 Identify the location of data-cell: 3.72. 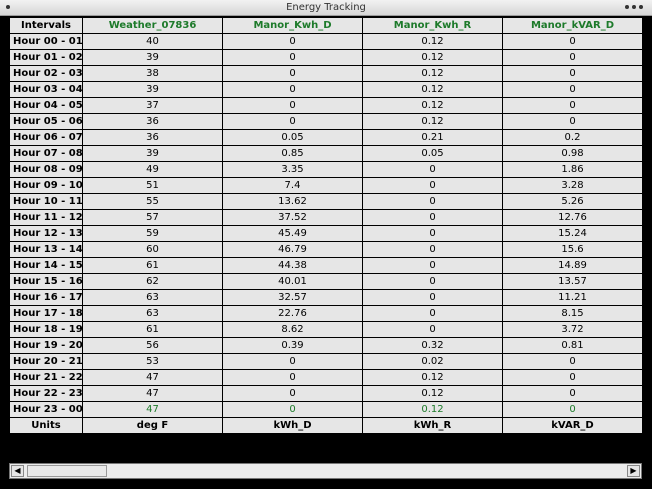
(572, 329).